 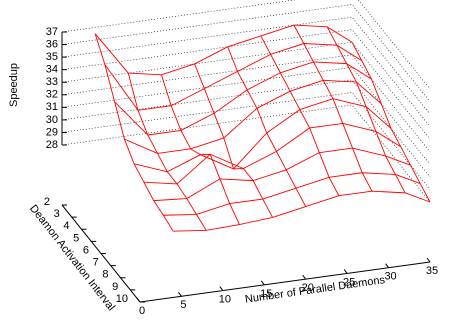 I want to click on y-axis-label: Deamon Activation Interval, so click(x=72, y=258).